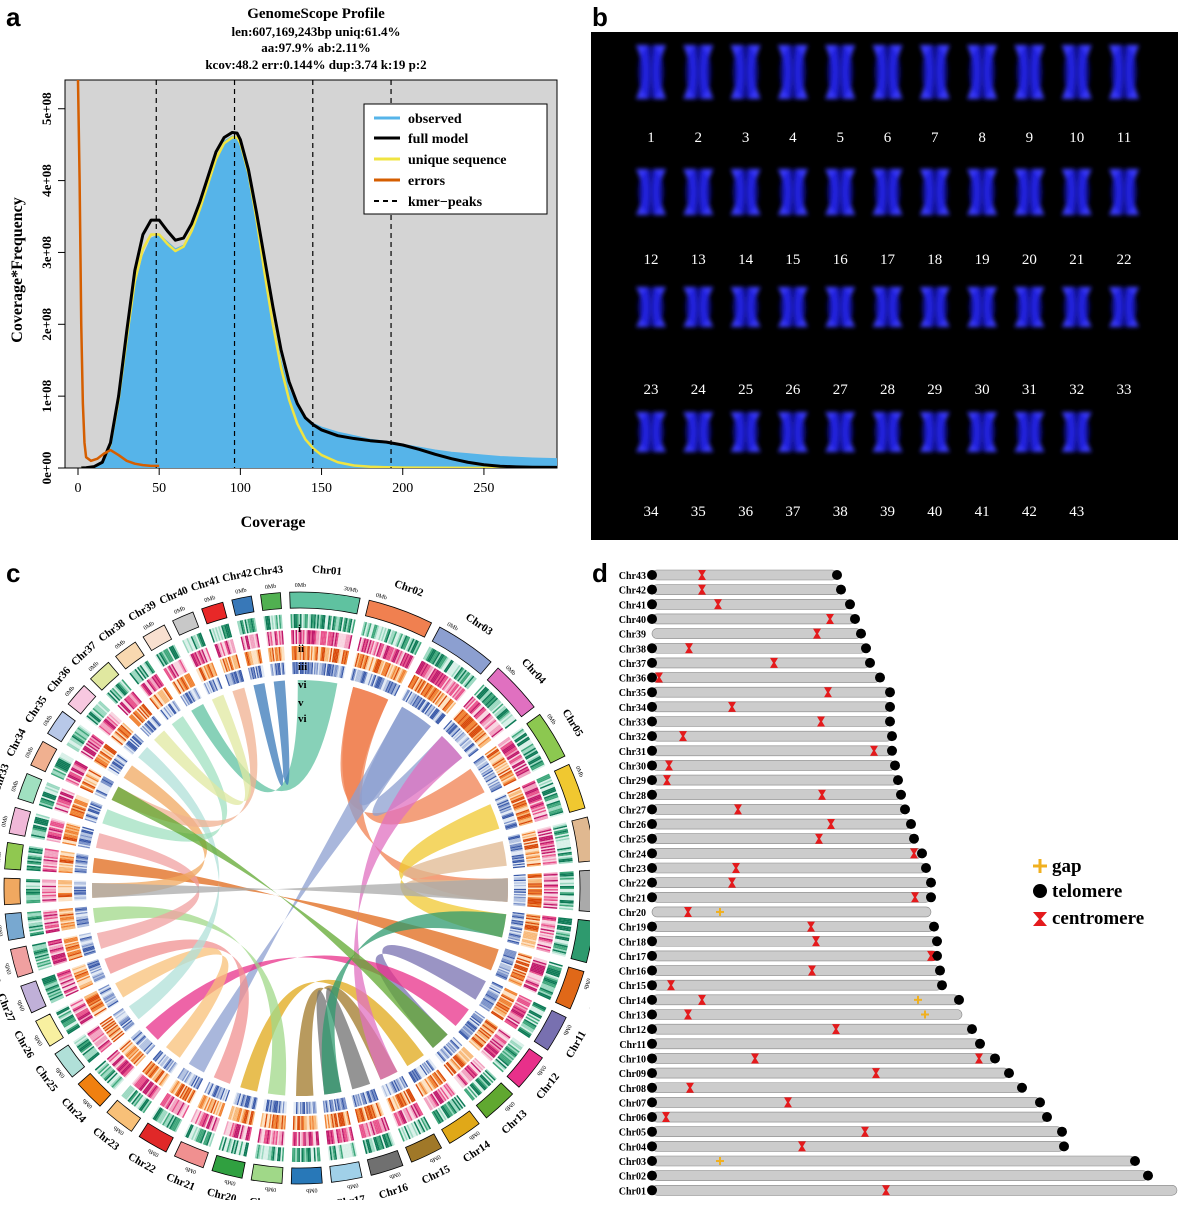 The image size is (1180, 1205). What do you see at coordinates (632, 664) in the screenshot?
I see `chromosome-row-label: Chr37` at bounding box center [632, 664].